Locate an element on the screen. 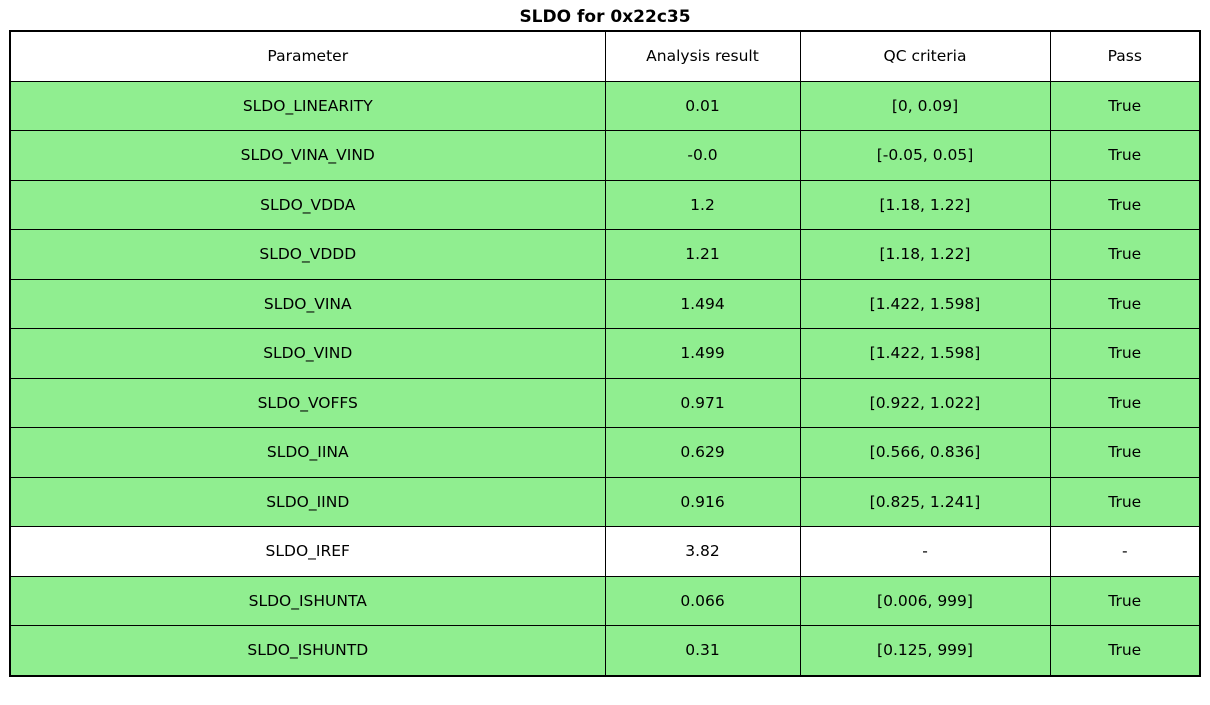 Image resolution: width=1210 pixels, height=705 pixels. analysis-result-cell: 1.499 is located at coordinates (702, 353).